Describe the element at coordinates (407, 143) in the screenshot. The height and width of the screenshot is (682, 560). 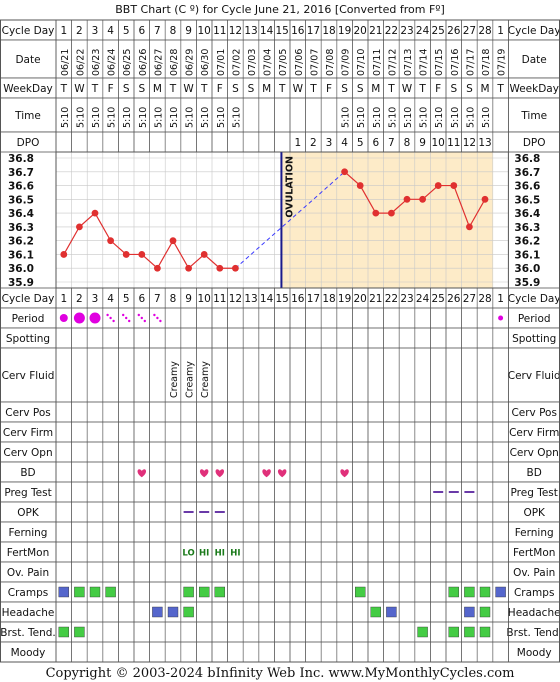
I see `dpo-number: 8` at that location.